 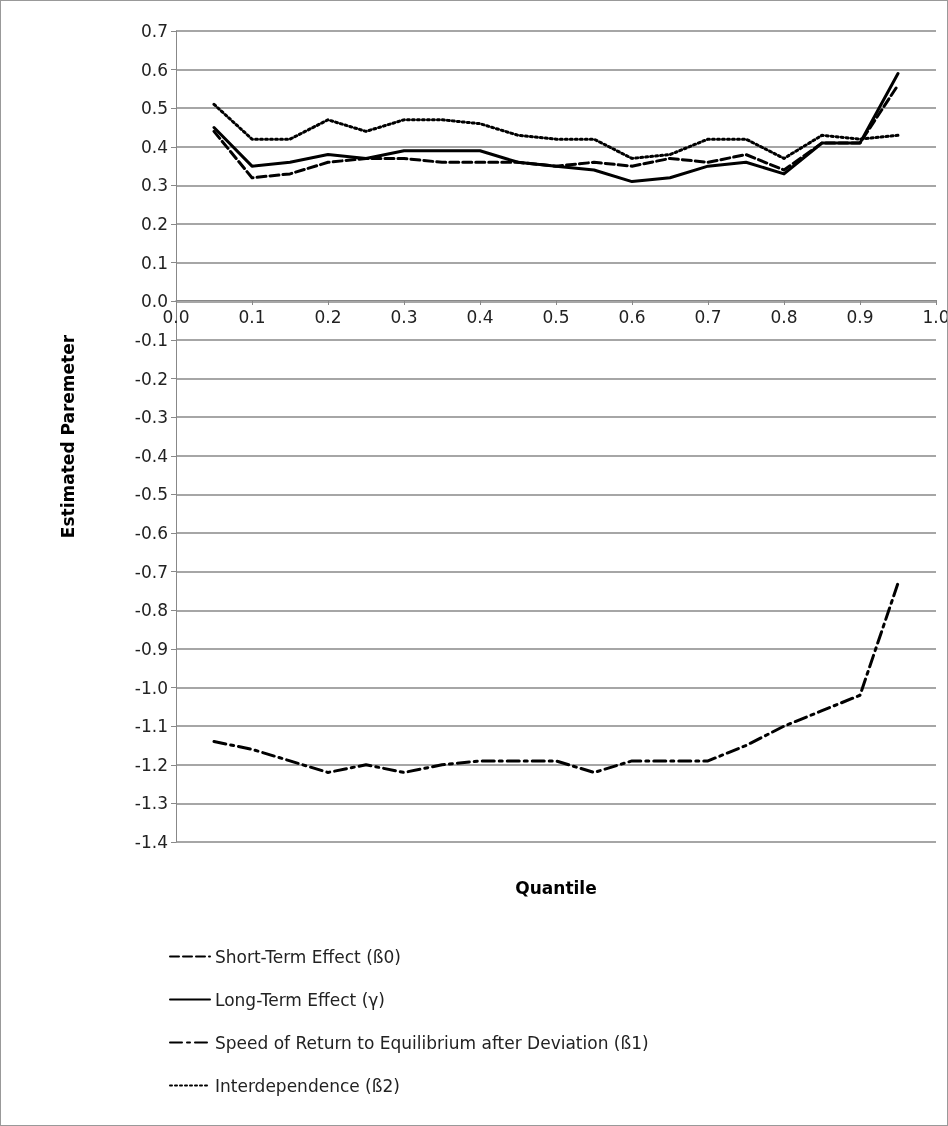 What do you see at coordinates (480, 316) in the screenshot?
I see `x-tick-label: 0.4` at bounding box center [480, 316].